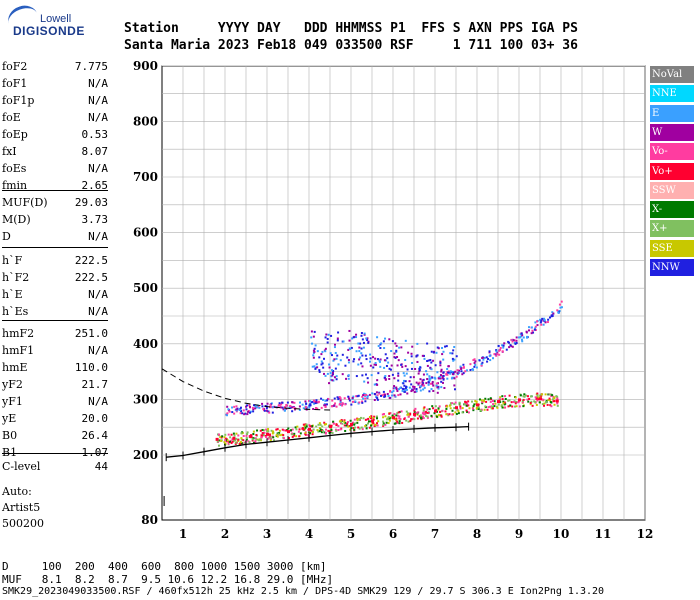 Image resolution: width=700 pixels, height=600 pixels. I want to click on param-name: D, so click(6, 236).